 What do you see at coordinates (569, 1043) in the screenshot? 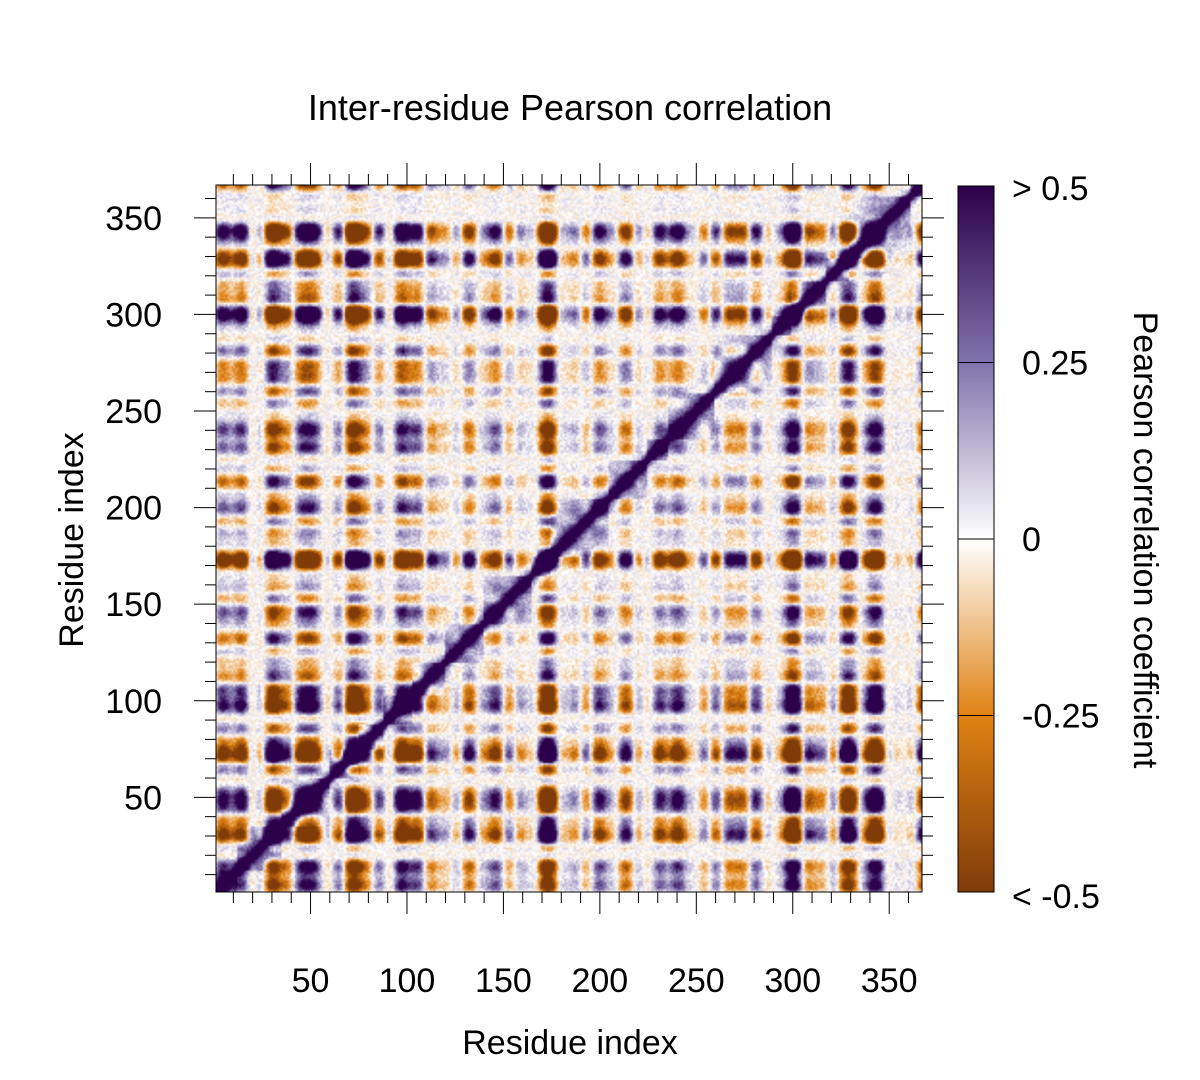
I see `x-axis-label: Residue index` at bounding box center [569, 1043].